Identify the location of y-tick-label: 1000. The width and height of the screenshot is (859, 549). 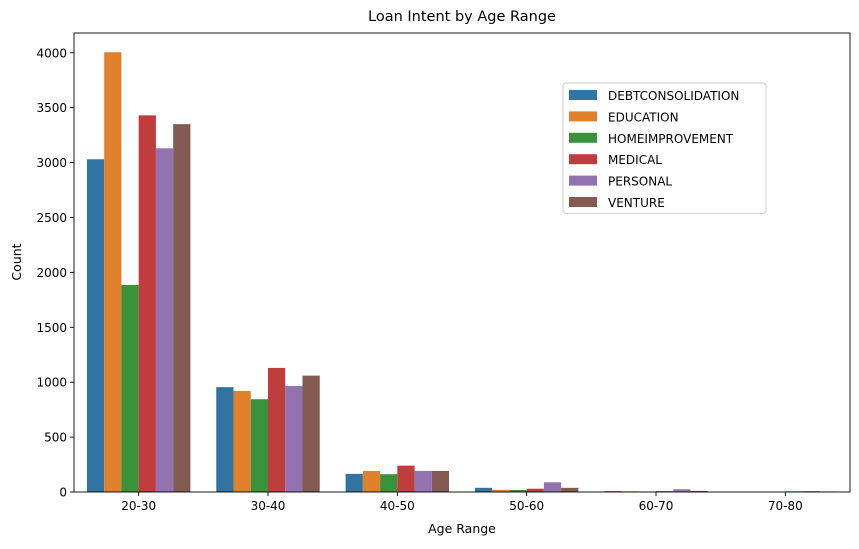
(51, 383).